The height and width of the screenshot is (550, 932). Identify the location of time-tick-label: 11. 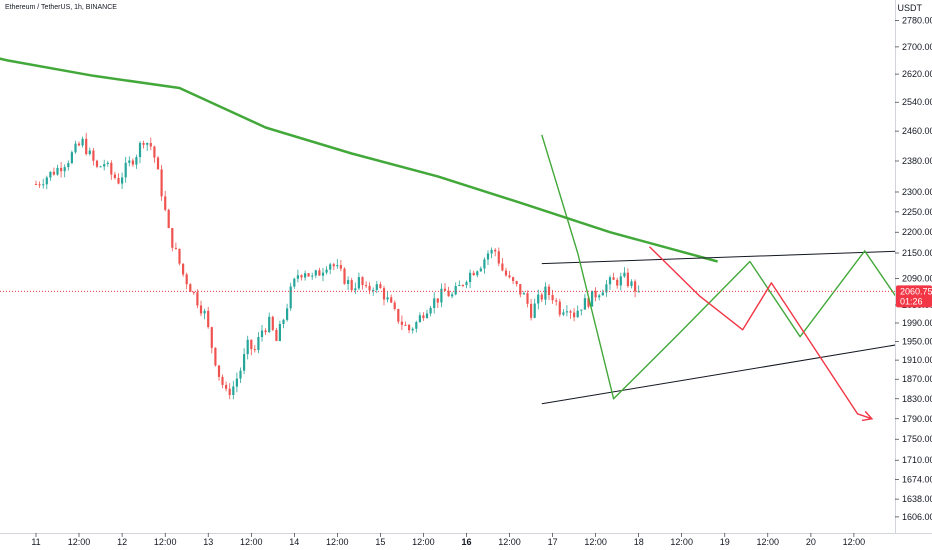
(35, 542).